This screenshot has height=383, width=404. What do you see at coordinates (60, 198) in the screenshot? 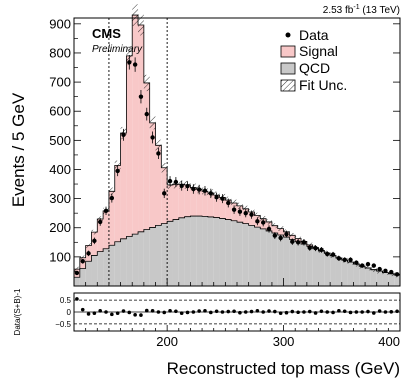
I see `y-tick-label: 300` at bounding box center [60, 198].